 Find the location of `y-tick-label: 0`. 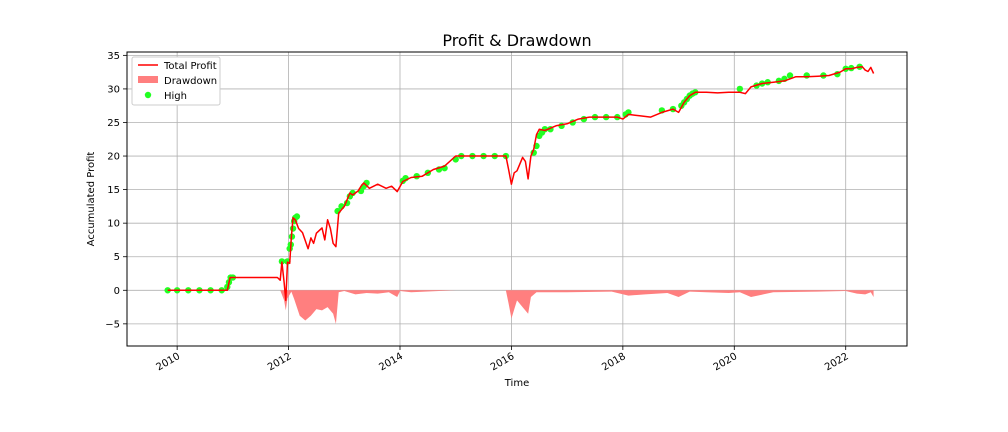

y-tick-label: 0 is located at coordinates (117, 291).